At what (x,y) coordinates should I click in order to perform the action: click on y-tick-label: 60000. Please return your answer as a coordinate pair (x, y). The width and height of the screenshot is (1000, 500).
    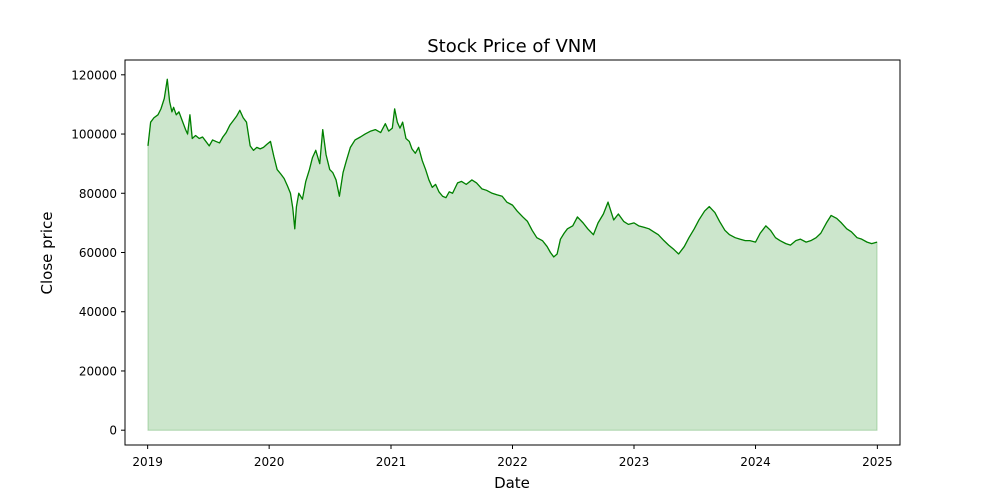
    Looking at the image, I should click on (98, 253).